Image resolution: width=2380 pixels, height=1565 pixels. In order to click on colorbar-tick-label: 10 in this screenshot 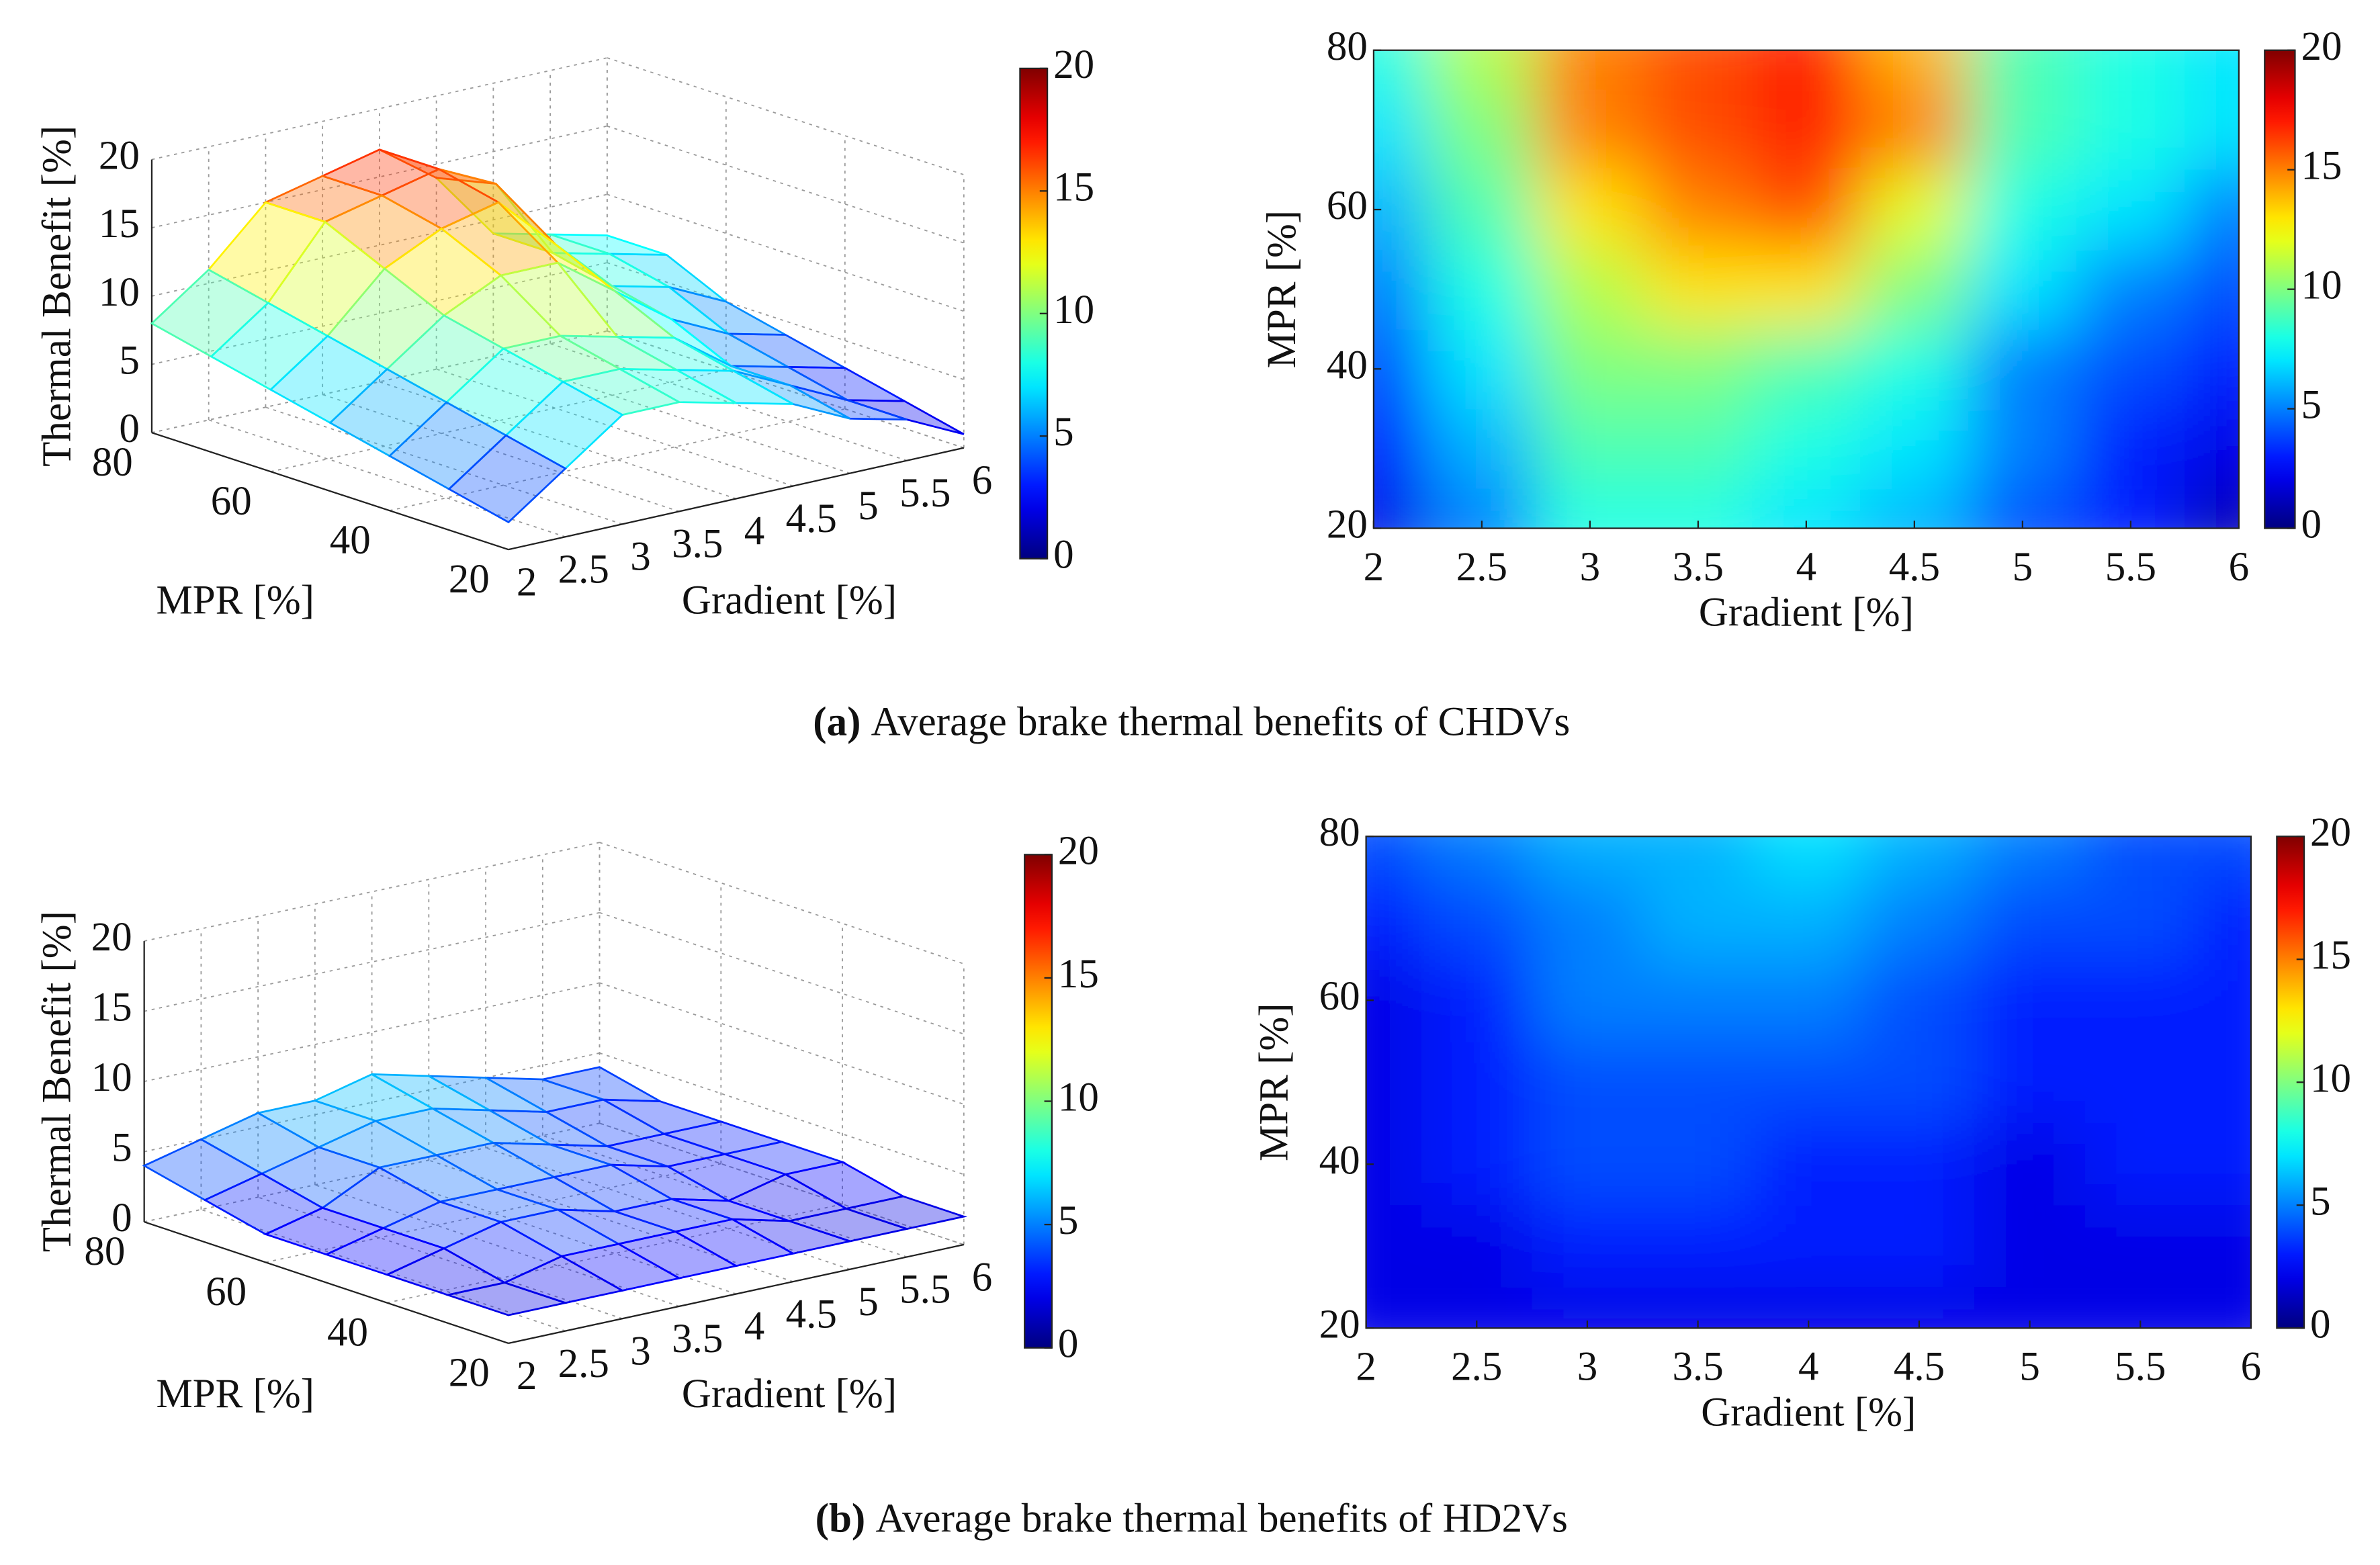, I will do `click(1073, 309)`.